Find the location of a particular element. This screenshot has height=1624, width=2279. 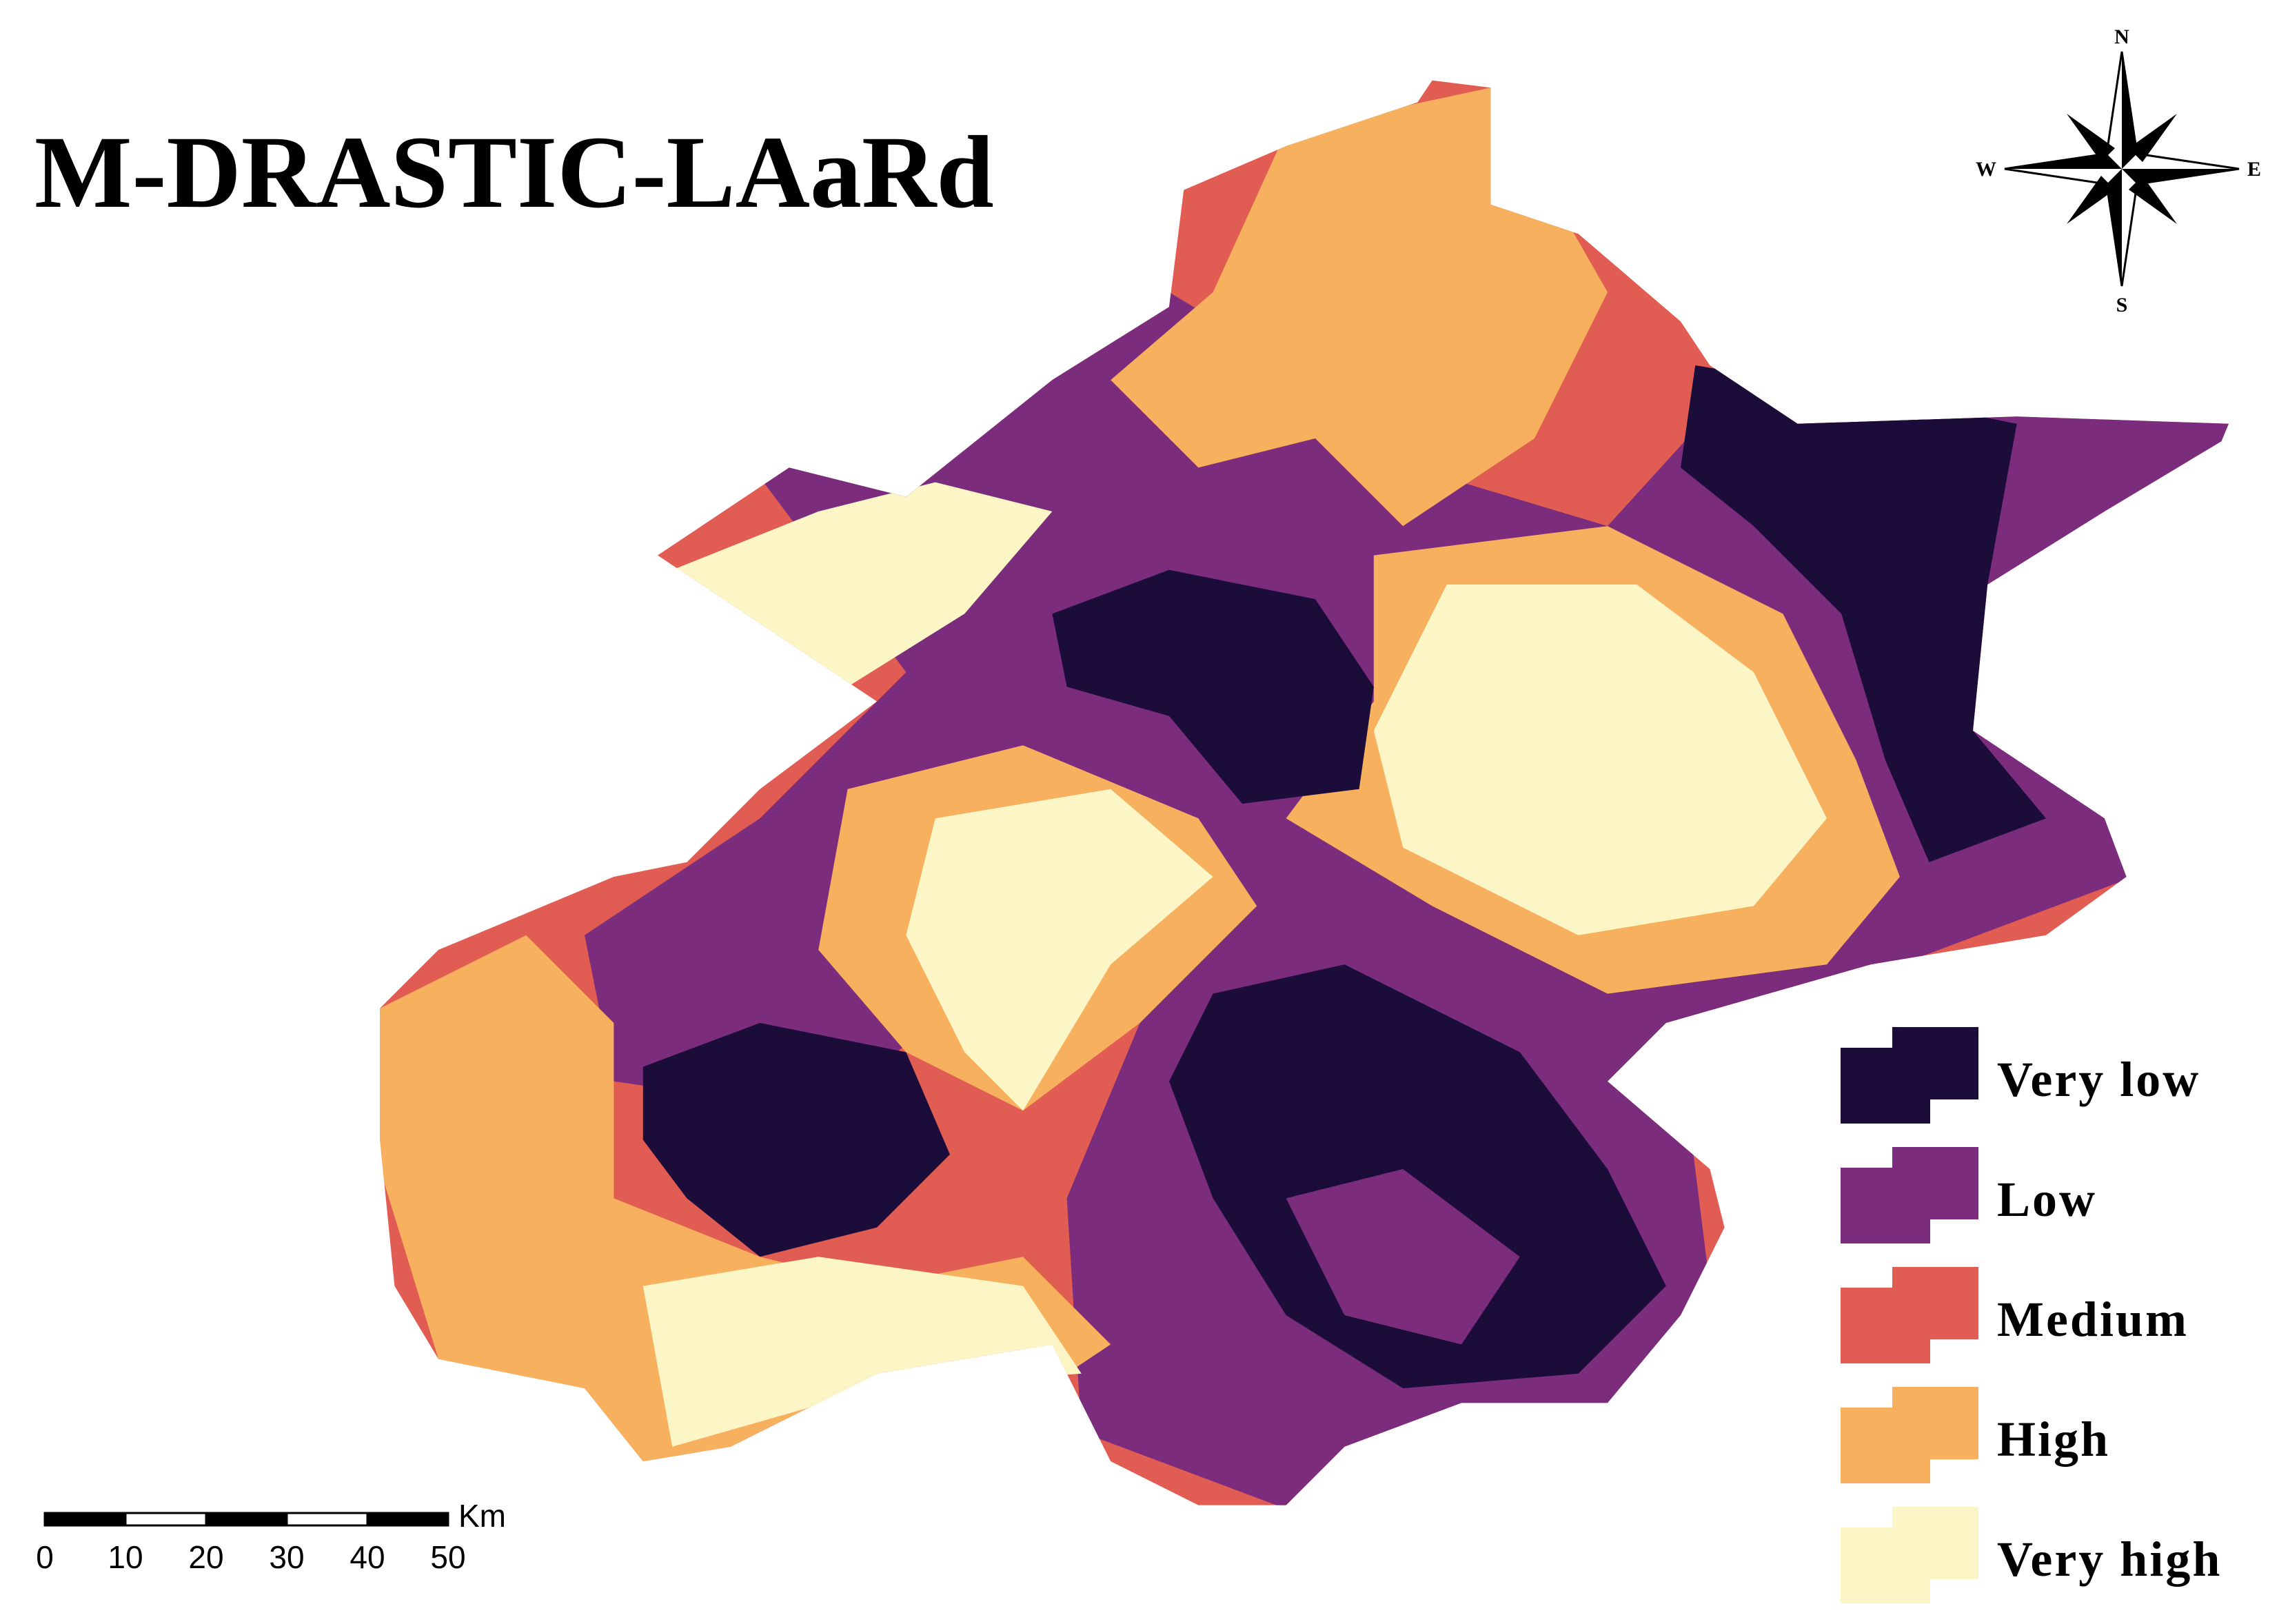

legend-label: Low is located at coordinates (2047, 1199).